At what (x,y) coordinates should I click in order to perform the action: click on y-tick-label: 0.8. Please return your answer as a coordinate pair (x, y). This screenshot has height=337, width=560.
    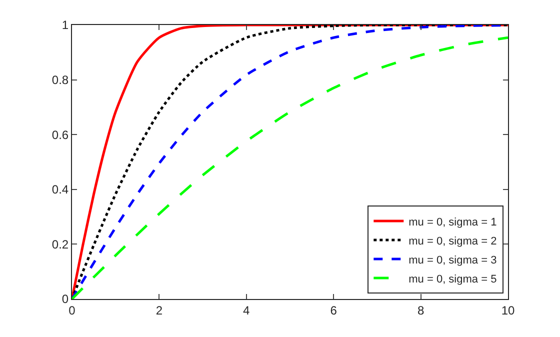
    Looking at the image, I should click on (60, 80).